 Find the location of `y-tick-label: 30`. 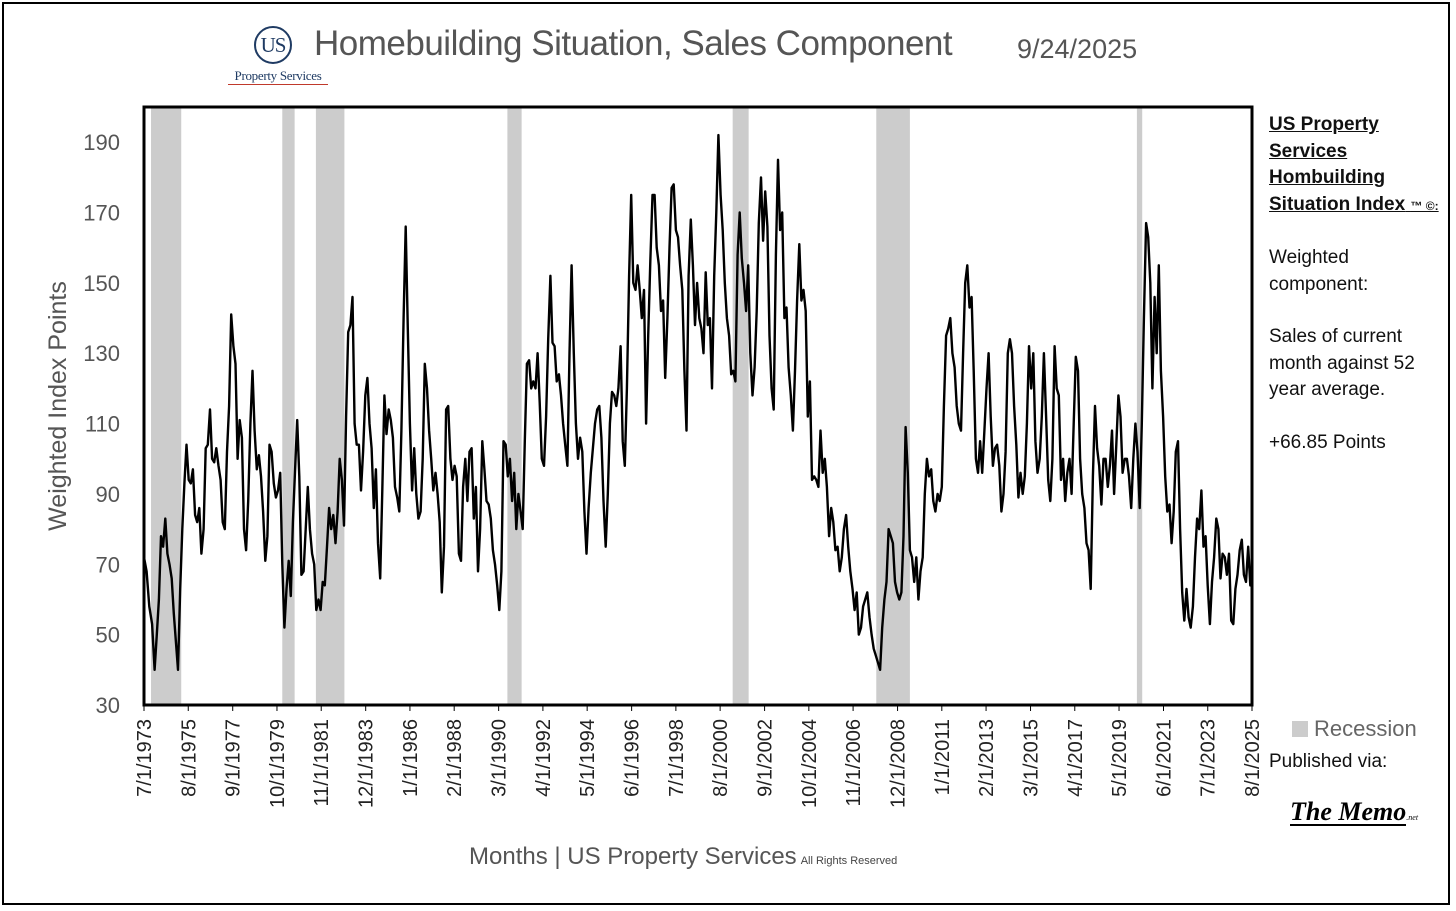

y-tick-label: 30 is located at coordinates (108, 705).